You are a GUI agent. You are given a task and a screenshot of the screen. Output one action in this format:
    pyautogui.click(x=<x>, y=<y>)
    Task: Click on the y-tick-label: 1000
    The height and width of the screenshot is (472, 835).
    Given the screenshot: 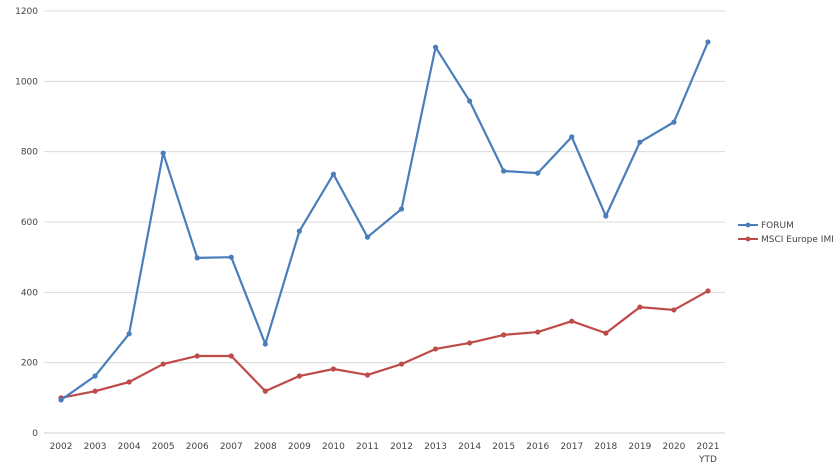 What is the action you would take?
    pyautogui.click(x=26, y=82)
    